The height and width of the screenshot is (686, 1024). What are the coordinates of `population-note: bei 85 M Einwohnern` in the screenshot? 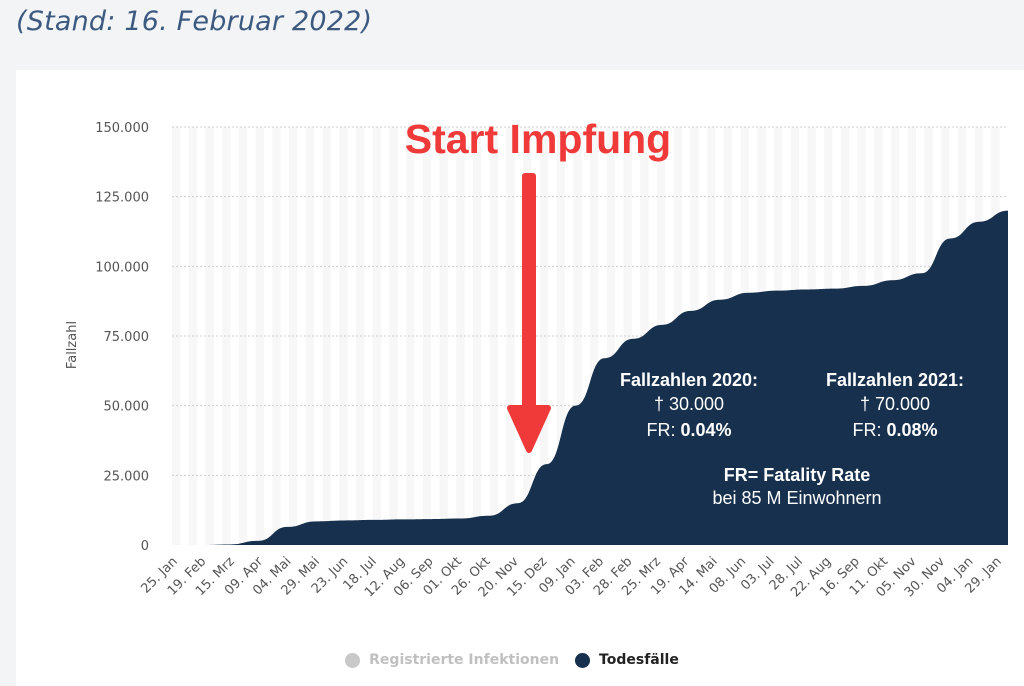 It's located at (796, 498).